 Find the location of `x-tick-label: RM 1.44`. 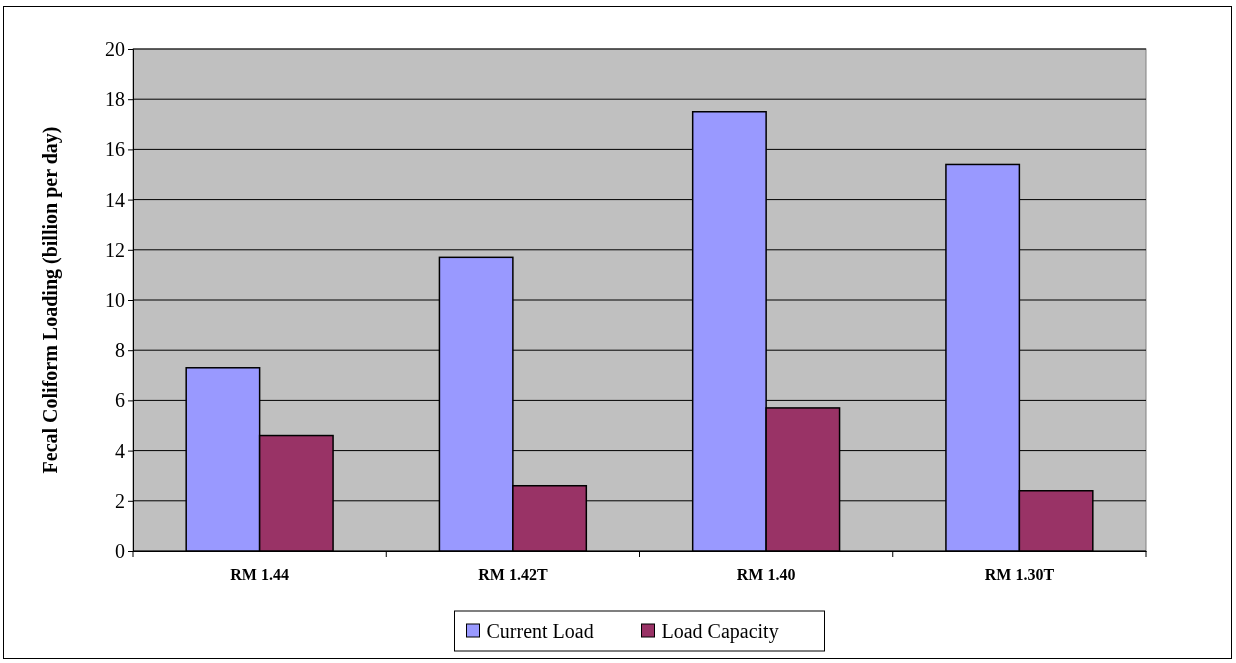

x-tick-label: RM 1.44 is located at coordinates (259, 575).